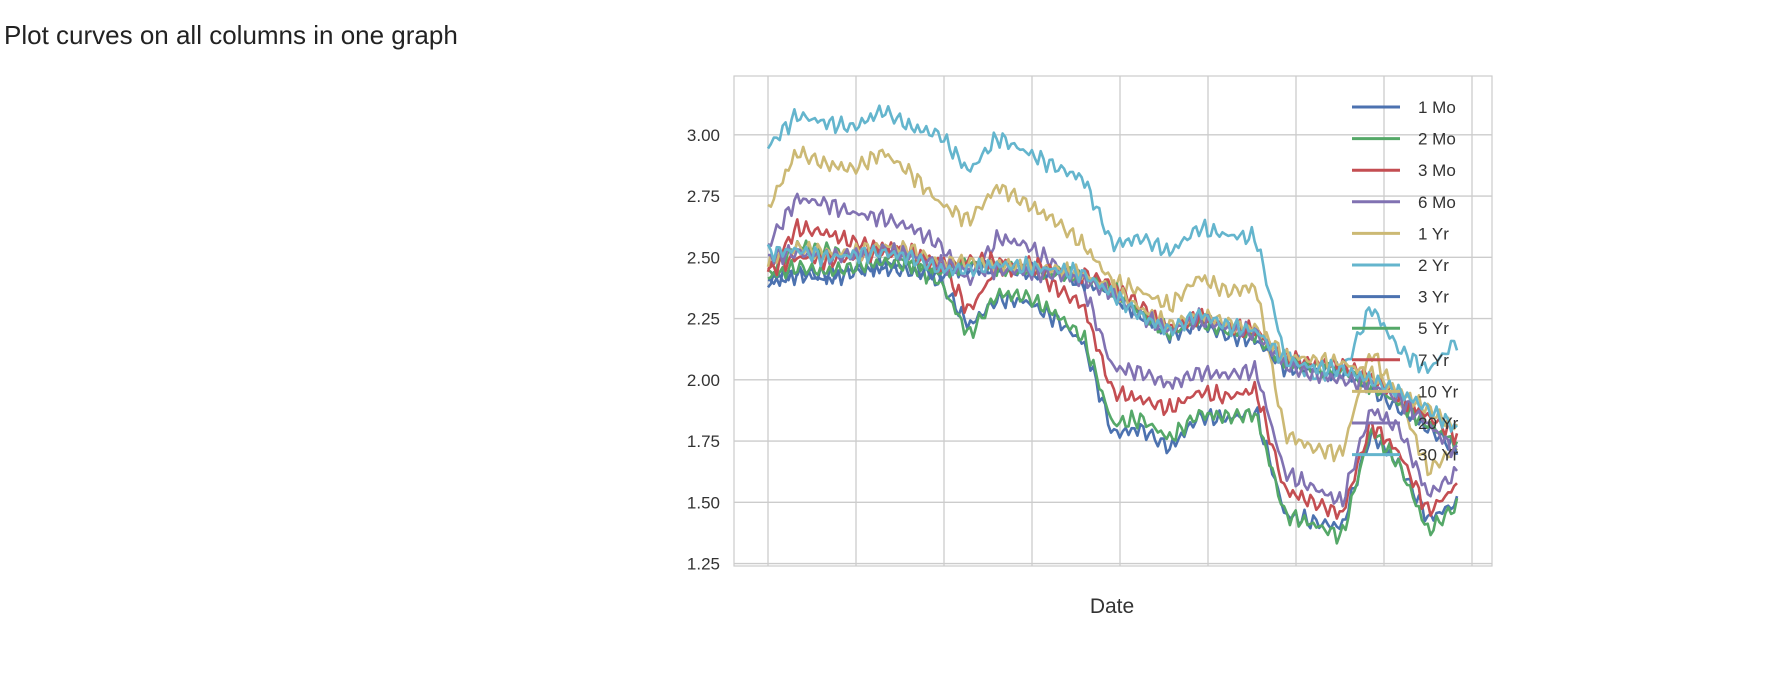  I want to click on legend-item: 20 Yr, so click(1405, 423).